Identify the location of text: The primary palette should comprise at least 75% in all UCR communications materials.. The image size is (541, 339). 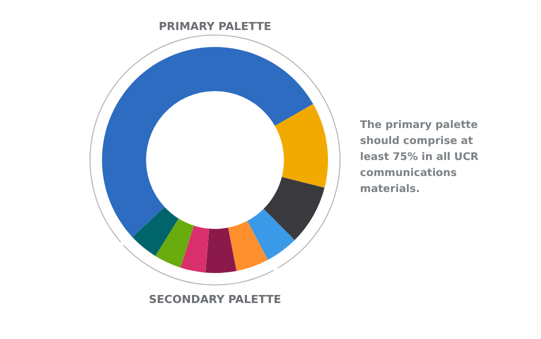
(420, 157).